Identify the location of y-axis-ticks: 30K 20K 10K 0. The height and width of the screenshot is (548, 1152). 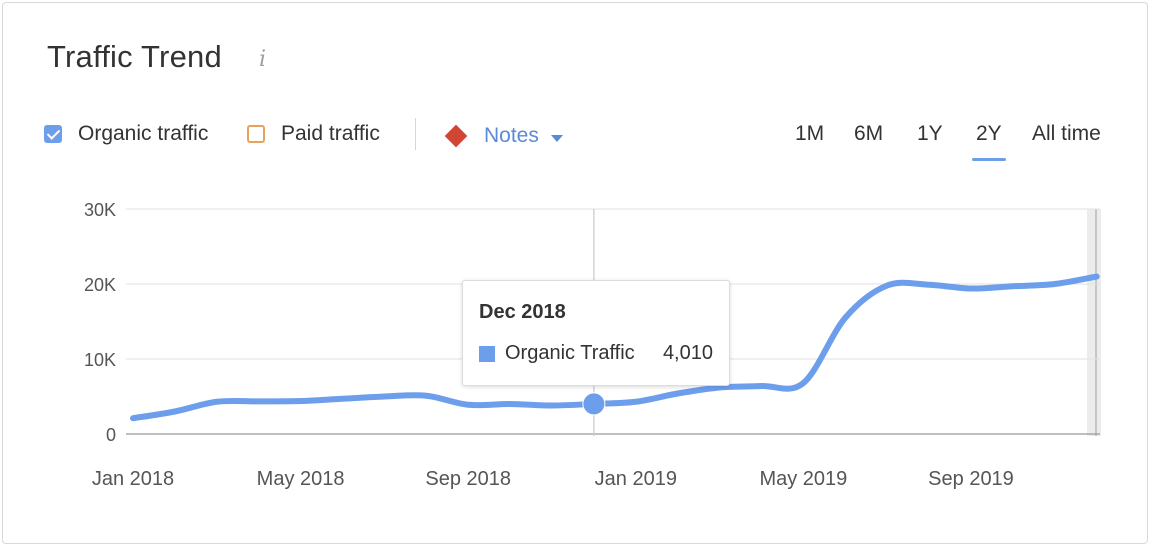
(100, 322).